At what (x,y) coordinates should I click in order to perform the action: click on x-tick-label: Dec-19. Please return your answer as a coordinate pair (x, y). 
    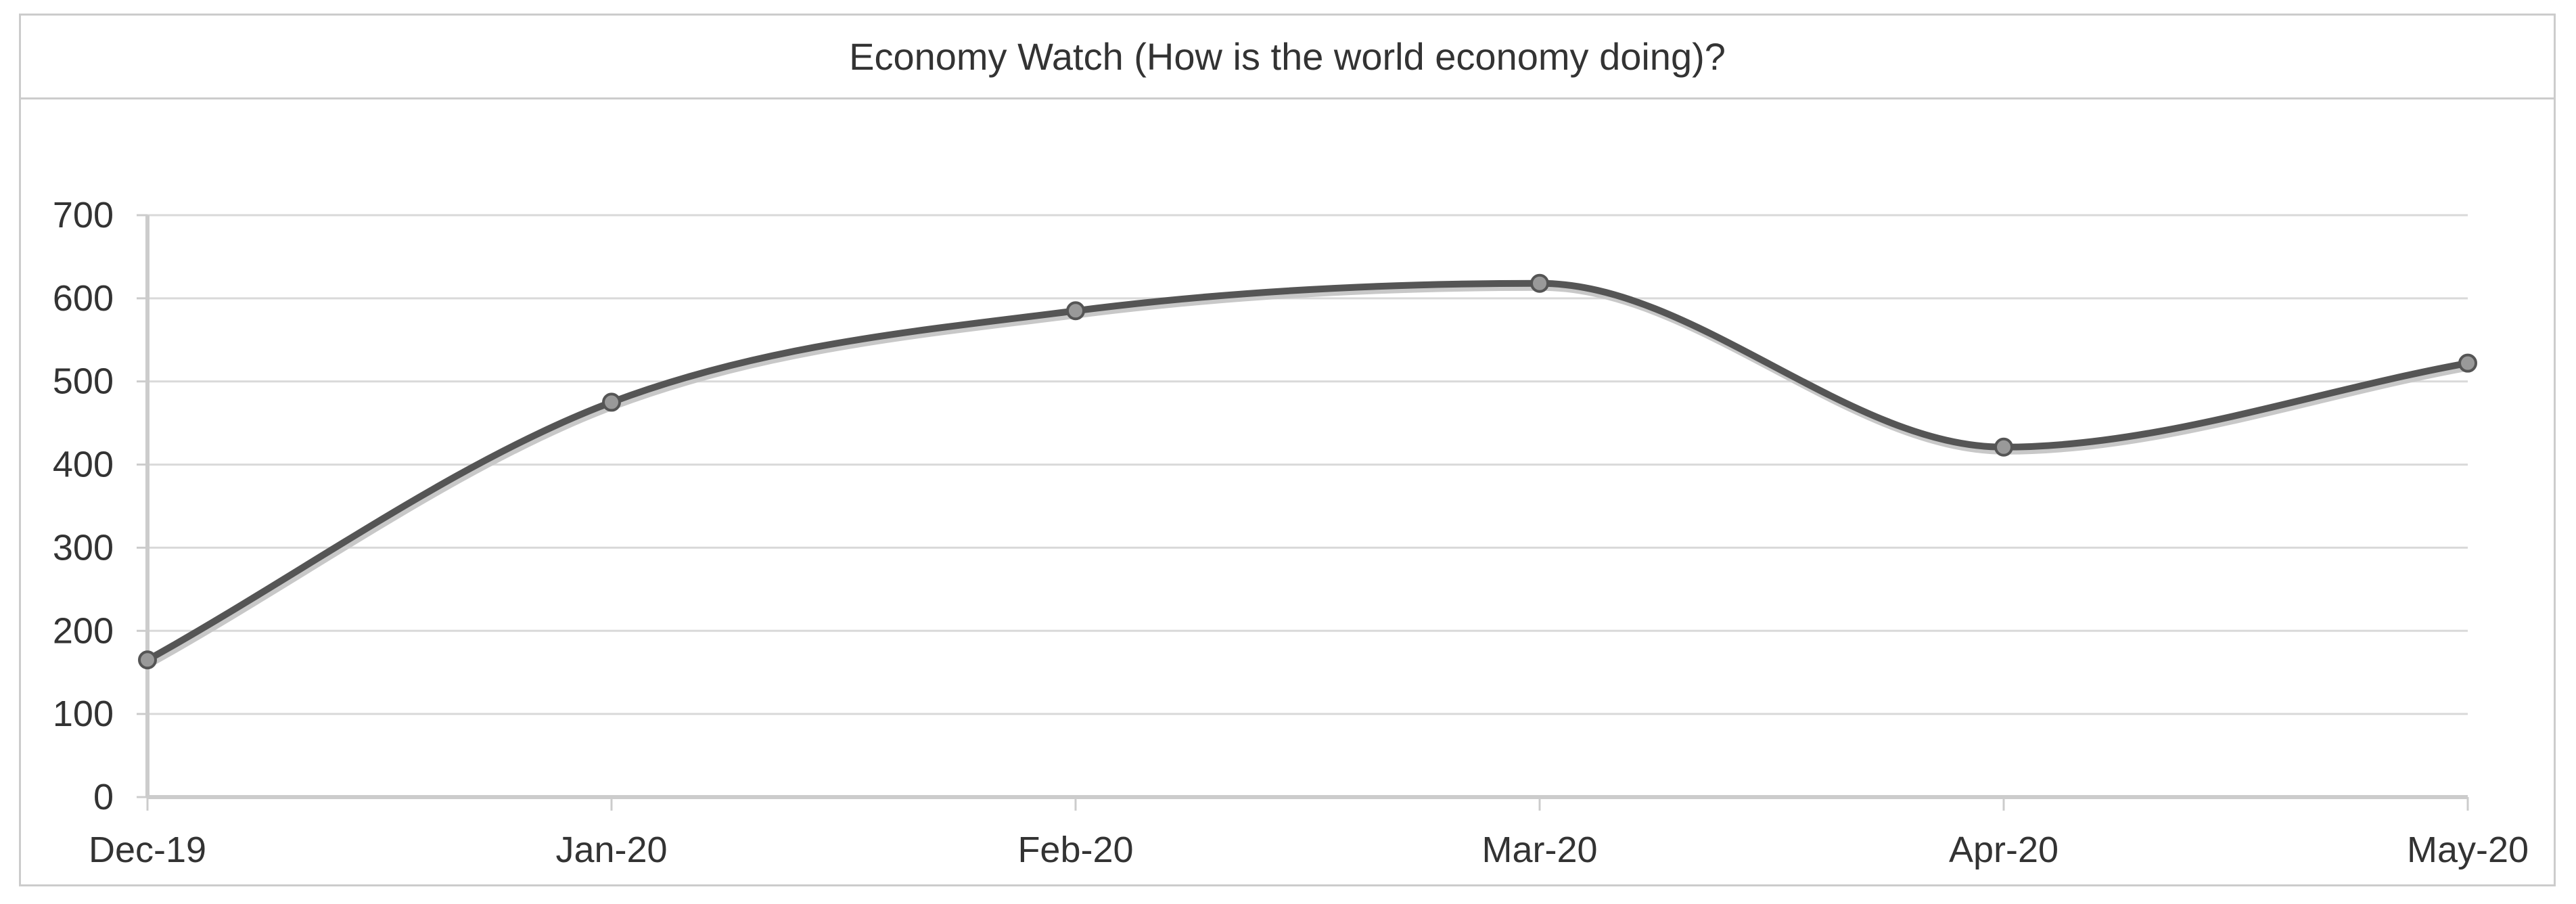
    Looking at the image, I should click on (147, 850).